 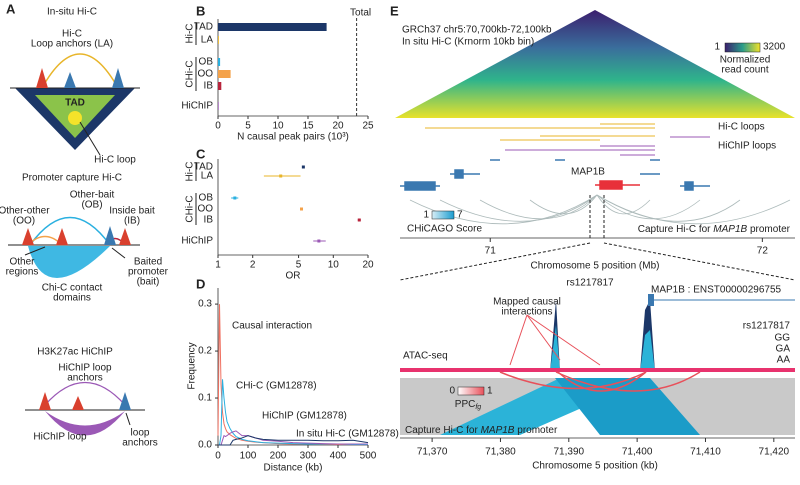 I want to click on y-tick-label: 0.1, so click(x=205, y=398).